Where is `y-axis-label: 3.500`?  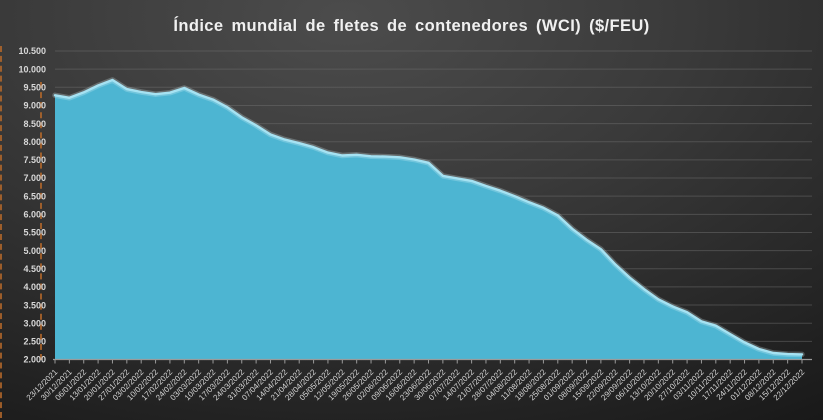 y-axis-label: 3.500 is located at coordinates (34, 305).